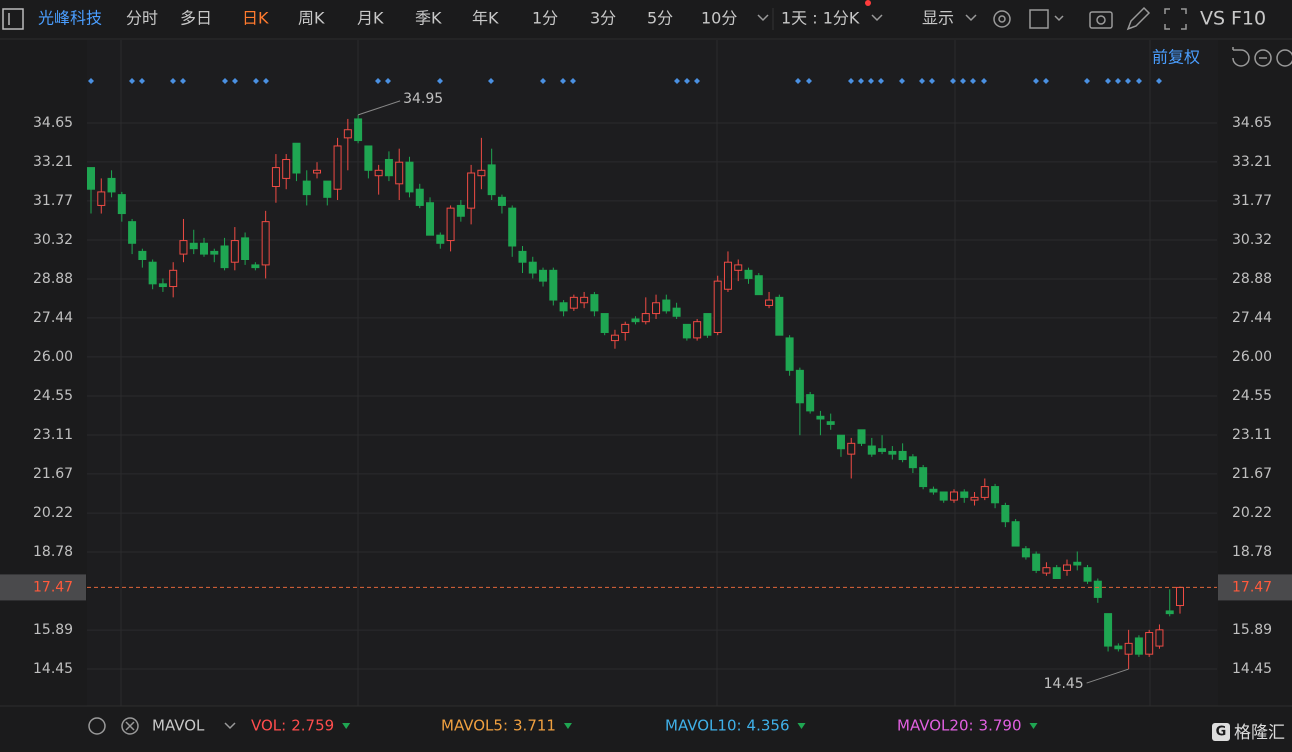  Describe the element at coordinates (1176, 57) in the screenshot. I see `adjust-mode: 前复权` at that location.